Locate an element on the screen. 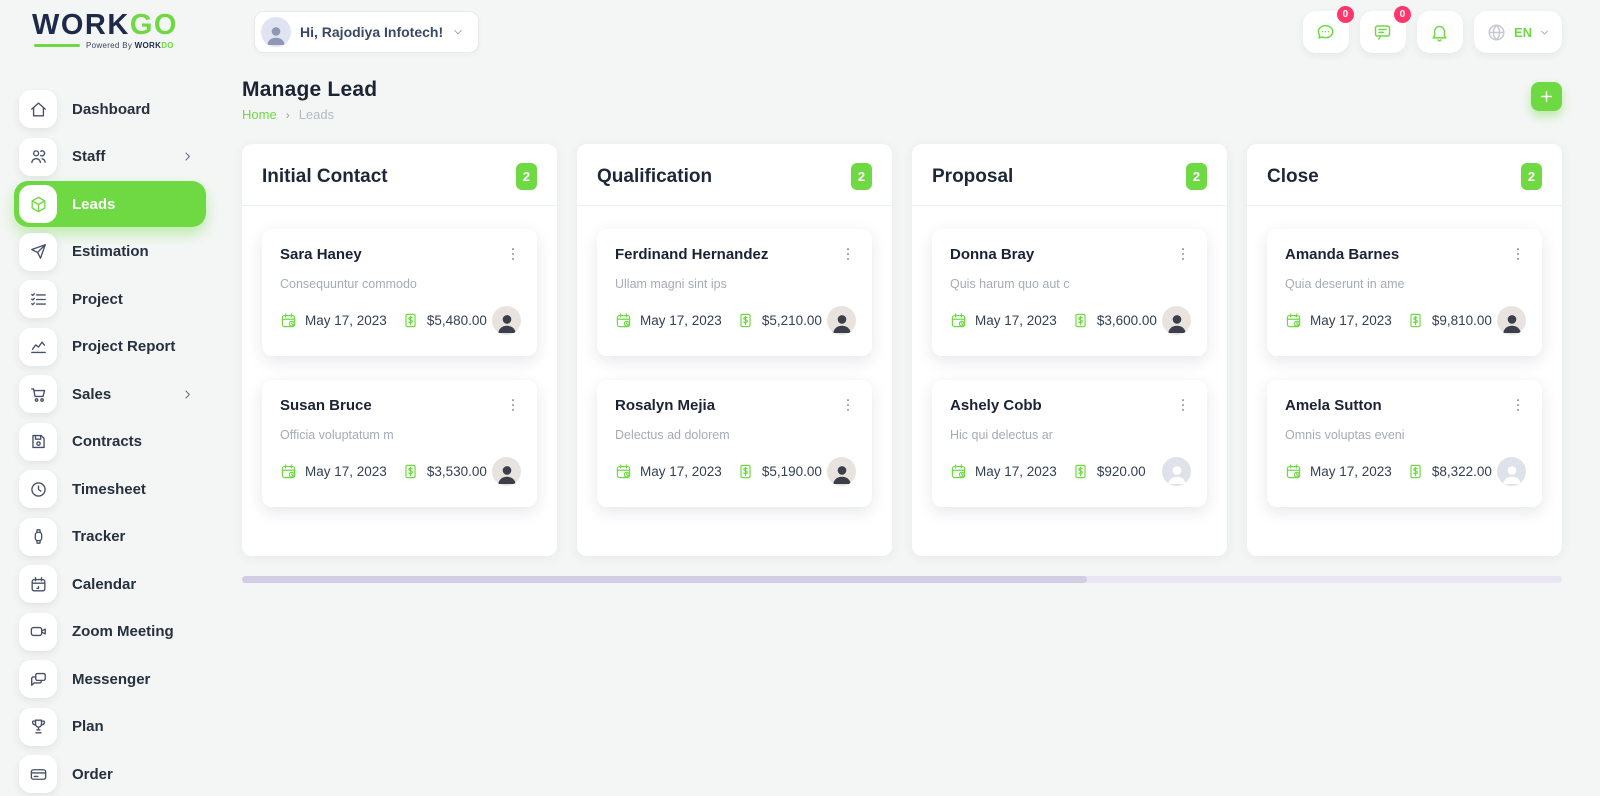  sidebar-item-timesheet: Timesheet is located at coordinates (110, 489).